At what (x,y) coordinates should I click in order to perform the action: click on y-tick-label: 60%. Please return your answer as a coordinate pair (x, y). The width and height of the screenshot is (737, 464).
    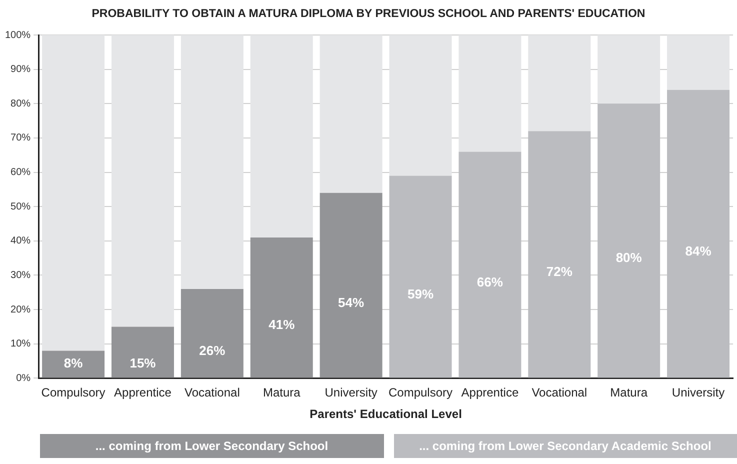
    Looking at the image, I should click on (20, 172).